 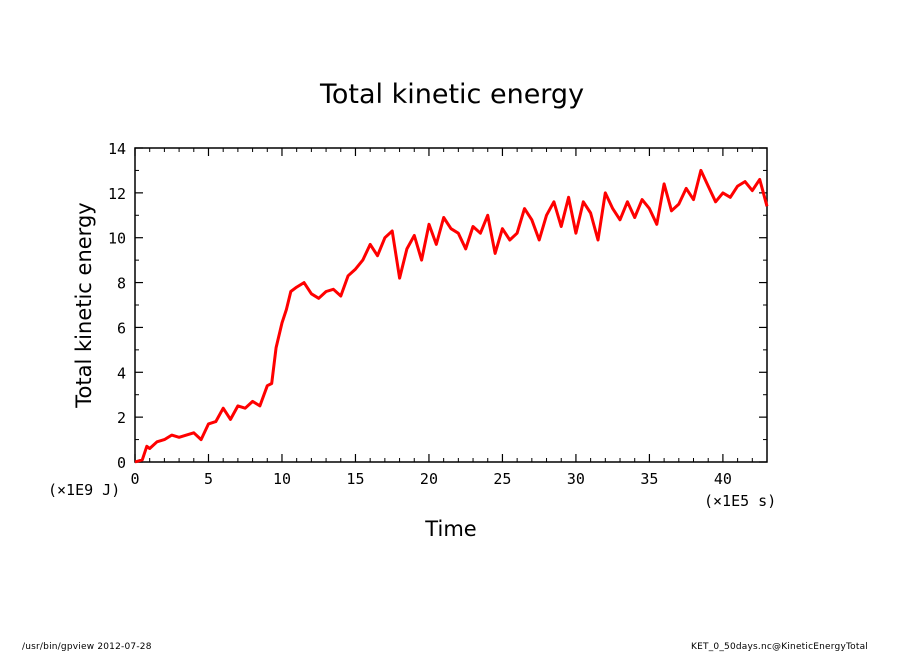 What do you see at coordinates (208, 479) in the screenshot?
I see `x-tick-label: 5` at bounding box center [208, 479].